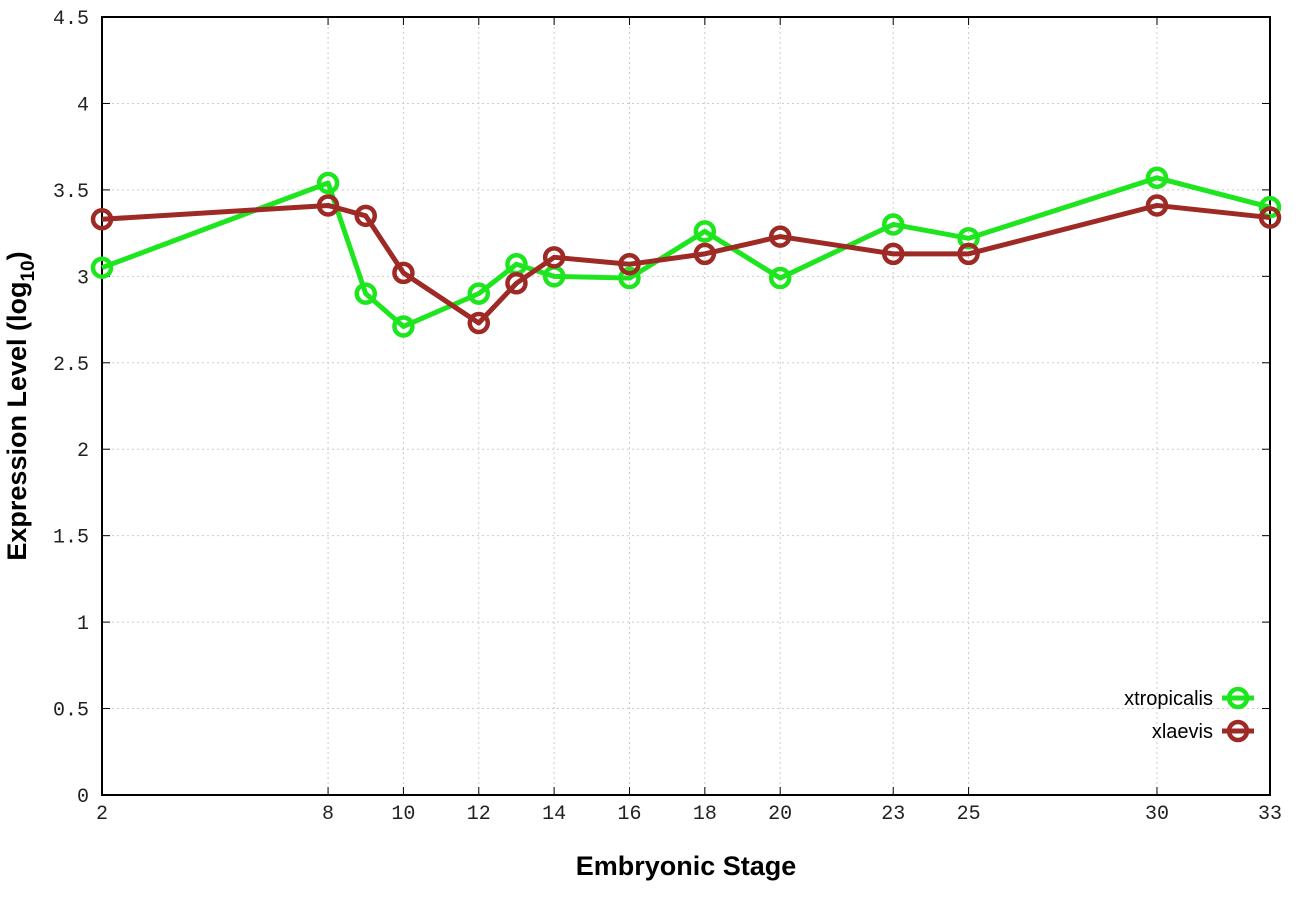 The height and width of the screenshot is (907, 1296). Describe the element at coordinates (83, 105) in the screenshot. I see `y-tick-label: 4` at that location.